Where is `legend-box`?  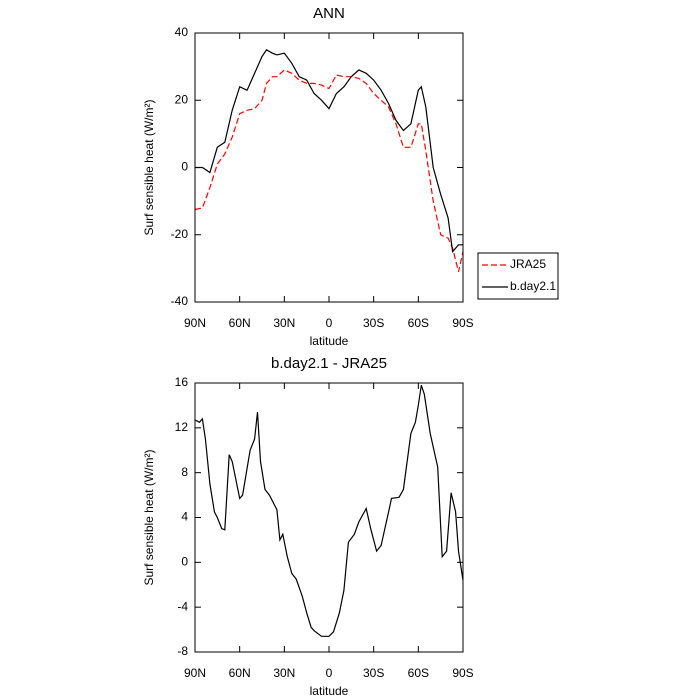
legend-box is located at coordinates (518, 276).